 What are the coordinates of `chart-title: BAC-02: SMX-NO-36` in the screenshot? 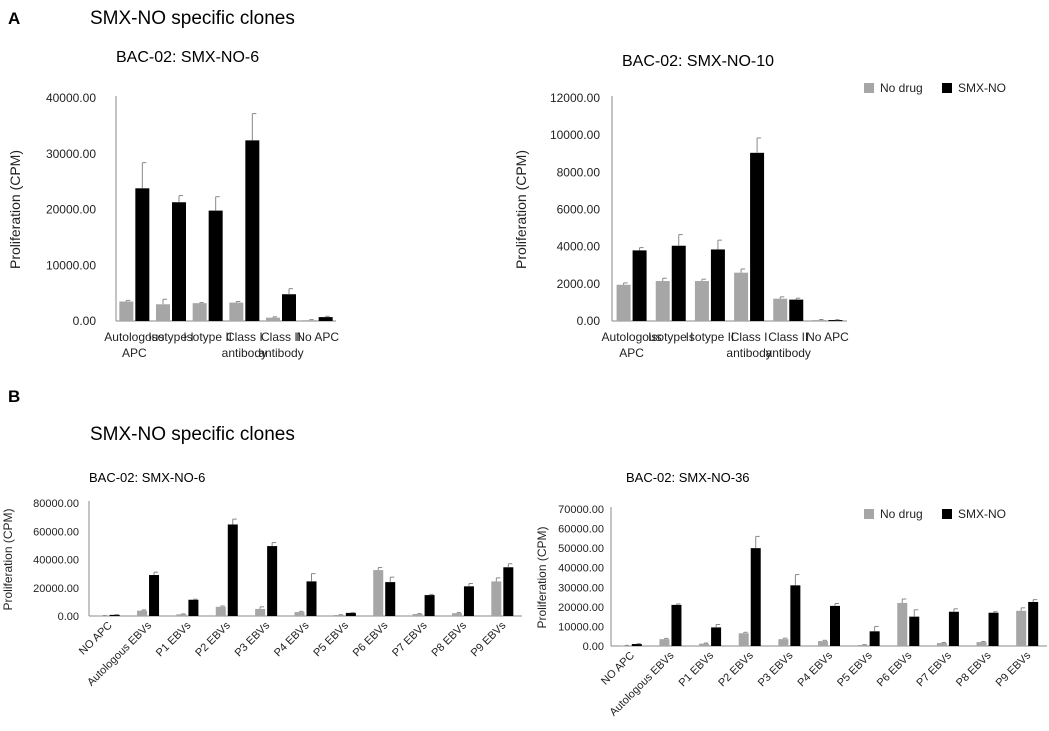 It's located at (688, 477).